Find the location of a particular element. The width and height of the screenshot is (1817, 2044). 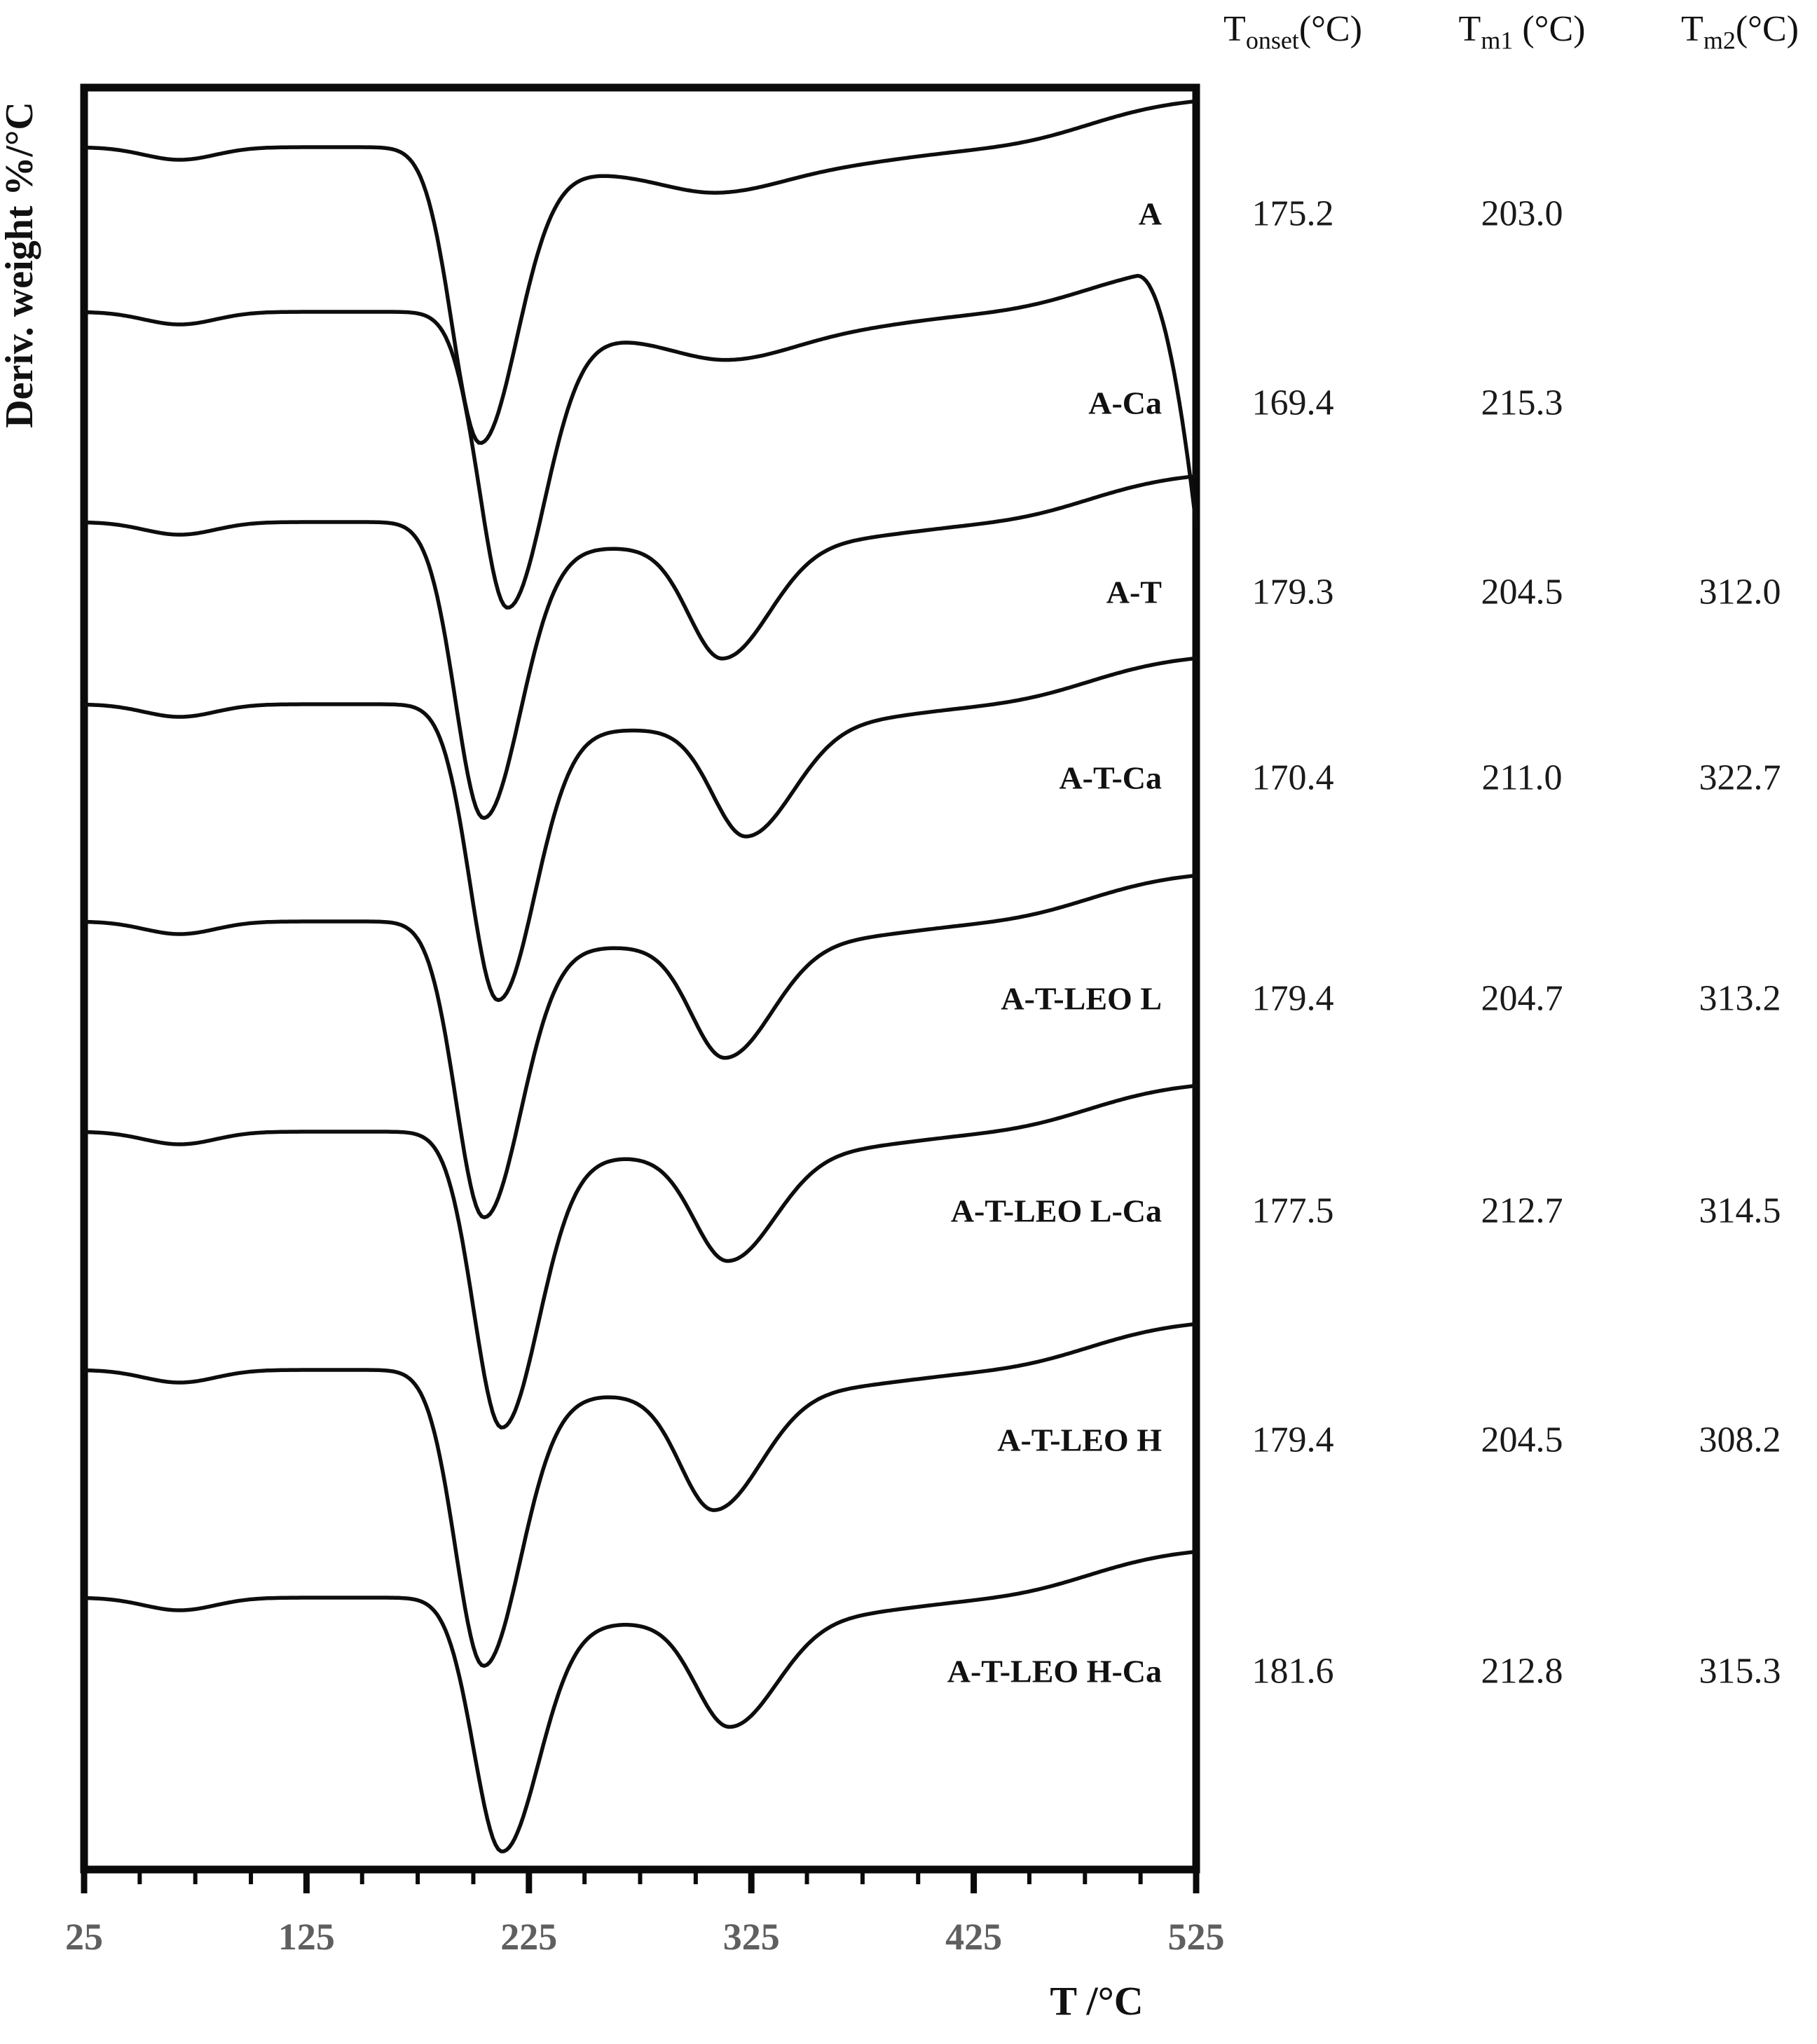

table-value-A-T-LEO H-Ca-col2: 212.8 is located at coordinates (1522, 1671).